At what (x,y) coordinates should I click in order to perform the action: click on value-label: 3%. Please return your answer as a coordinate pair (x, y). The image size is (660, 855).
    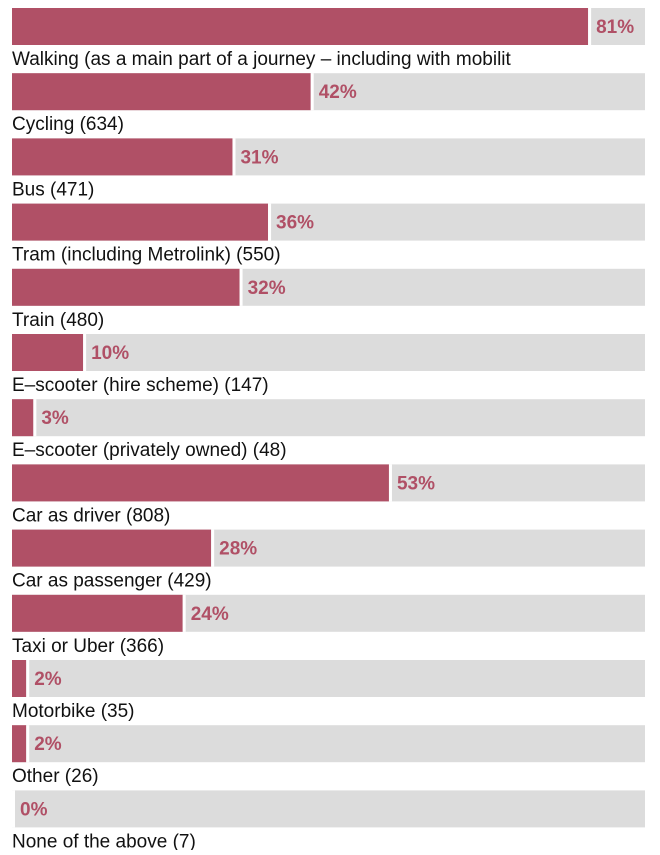
    Looking at the image, I should click on (55, 418).